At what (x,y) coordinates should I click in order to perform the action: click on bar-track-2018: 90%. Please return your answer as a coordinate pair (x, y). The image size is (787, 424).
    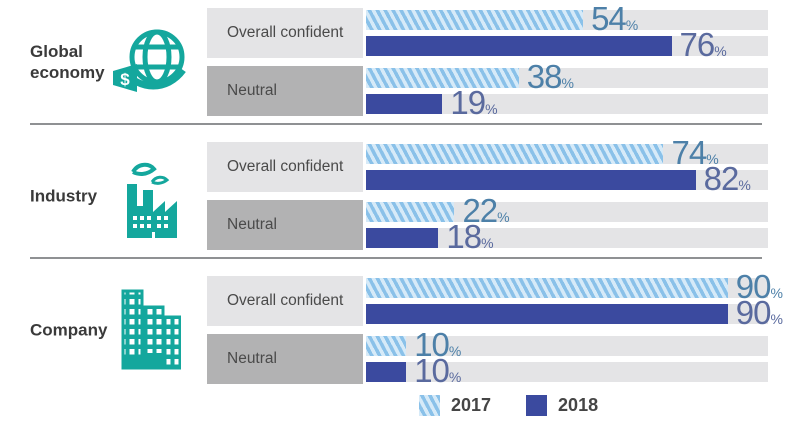
    Looking at the image, I should click on (574, 312).